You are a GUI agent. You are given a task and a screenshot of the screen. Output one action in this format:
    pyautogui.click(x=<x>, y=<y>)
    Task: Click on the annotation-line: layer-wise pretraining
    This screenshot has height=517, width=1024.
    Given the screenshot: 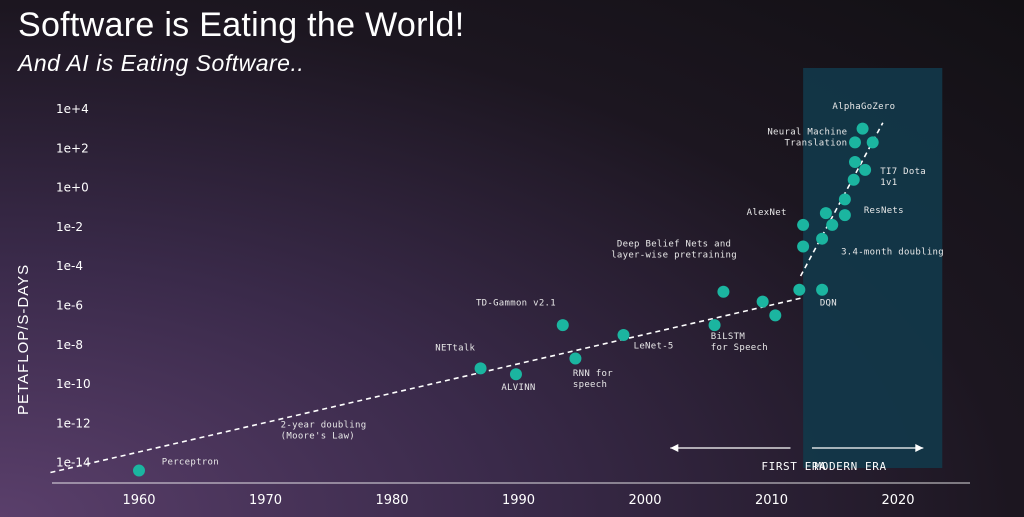 What is the action you would take?
    pyautogui.click(x=674, y=256)
    